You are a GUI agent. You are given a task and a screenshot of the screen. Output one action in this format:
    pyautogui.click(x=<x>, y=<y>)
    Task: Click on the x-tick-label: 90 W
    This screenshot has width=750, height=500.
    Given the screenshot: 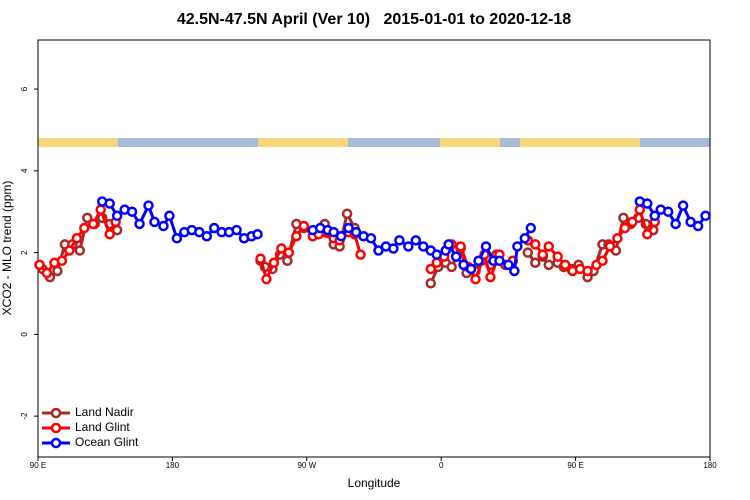 What is the action you would take?
    pyautogui.click(x=306, y=465)
    